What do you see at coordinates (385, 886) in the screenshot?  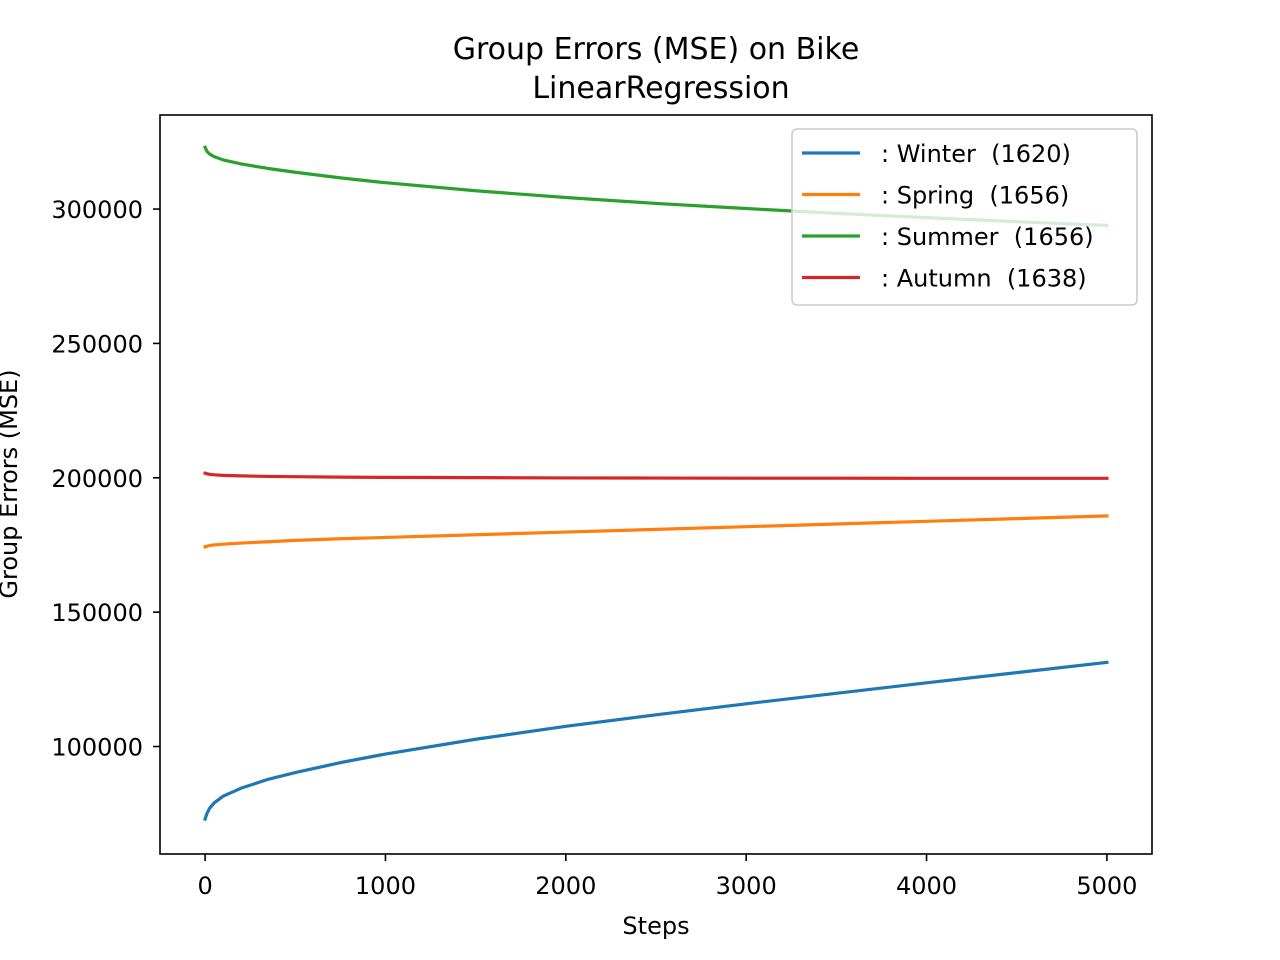 I see `x-tick-label: 1000` at bounding box center [385, 886].